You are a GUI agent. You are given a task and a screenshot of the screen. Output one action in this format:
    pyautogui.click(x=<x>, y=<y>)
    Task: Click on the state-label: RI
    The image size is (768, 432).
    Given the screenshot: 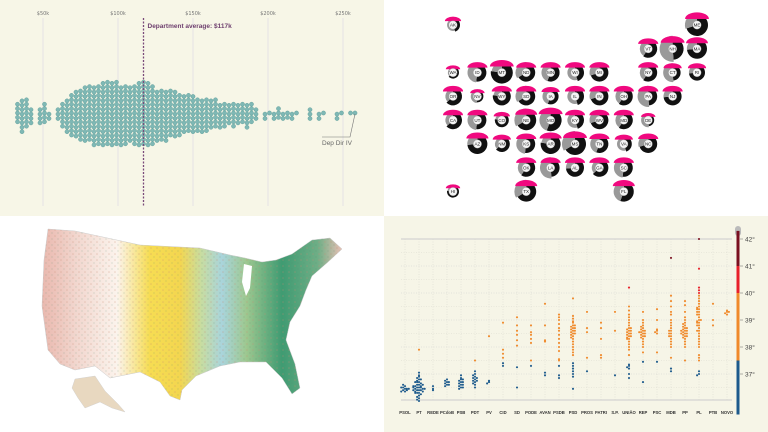 What is the action you would take?
    pyautogui.click(x=697, y=72)
    